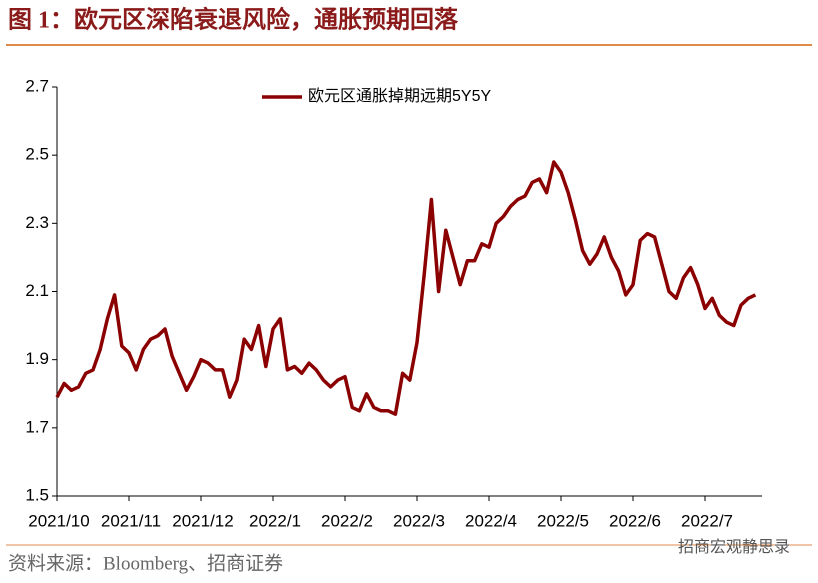  I want to click on x-tick-label: 2022/3, so click(419, 520).